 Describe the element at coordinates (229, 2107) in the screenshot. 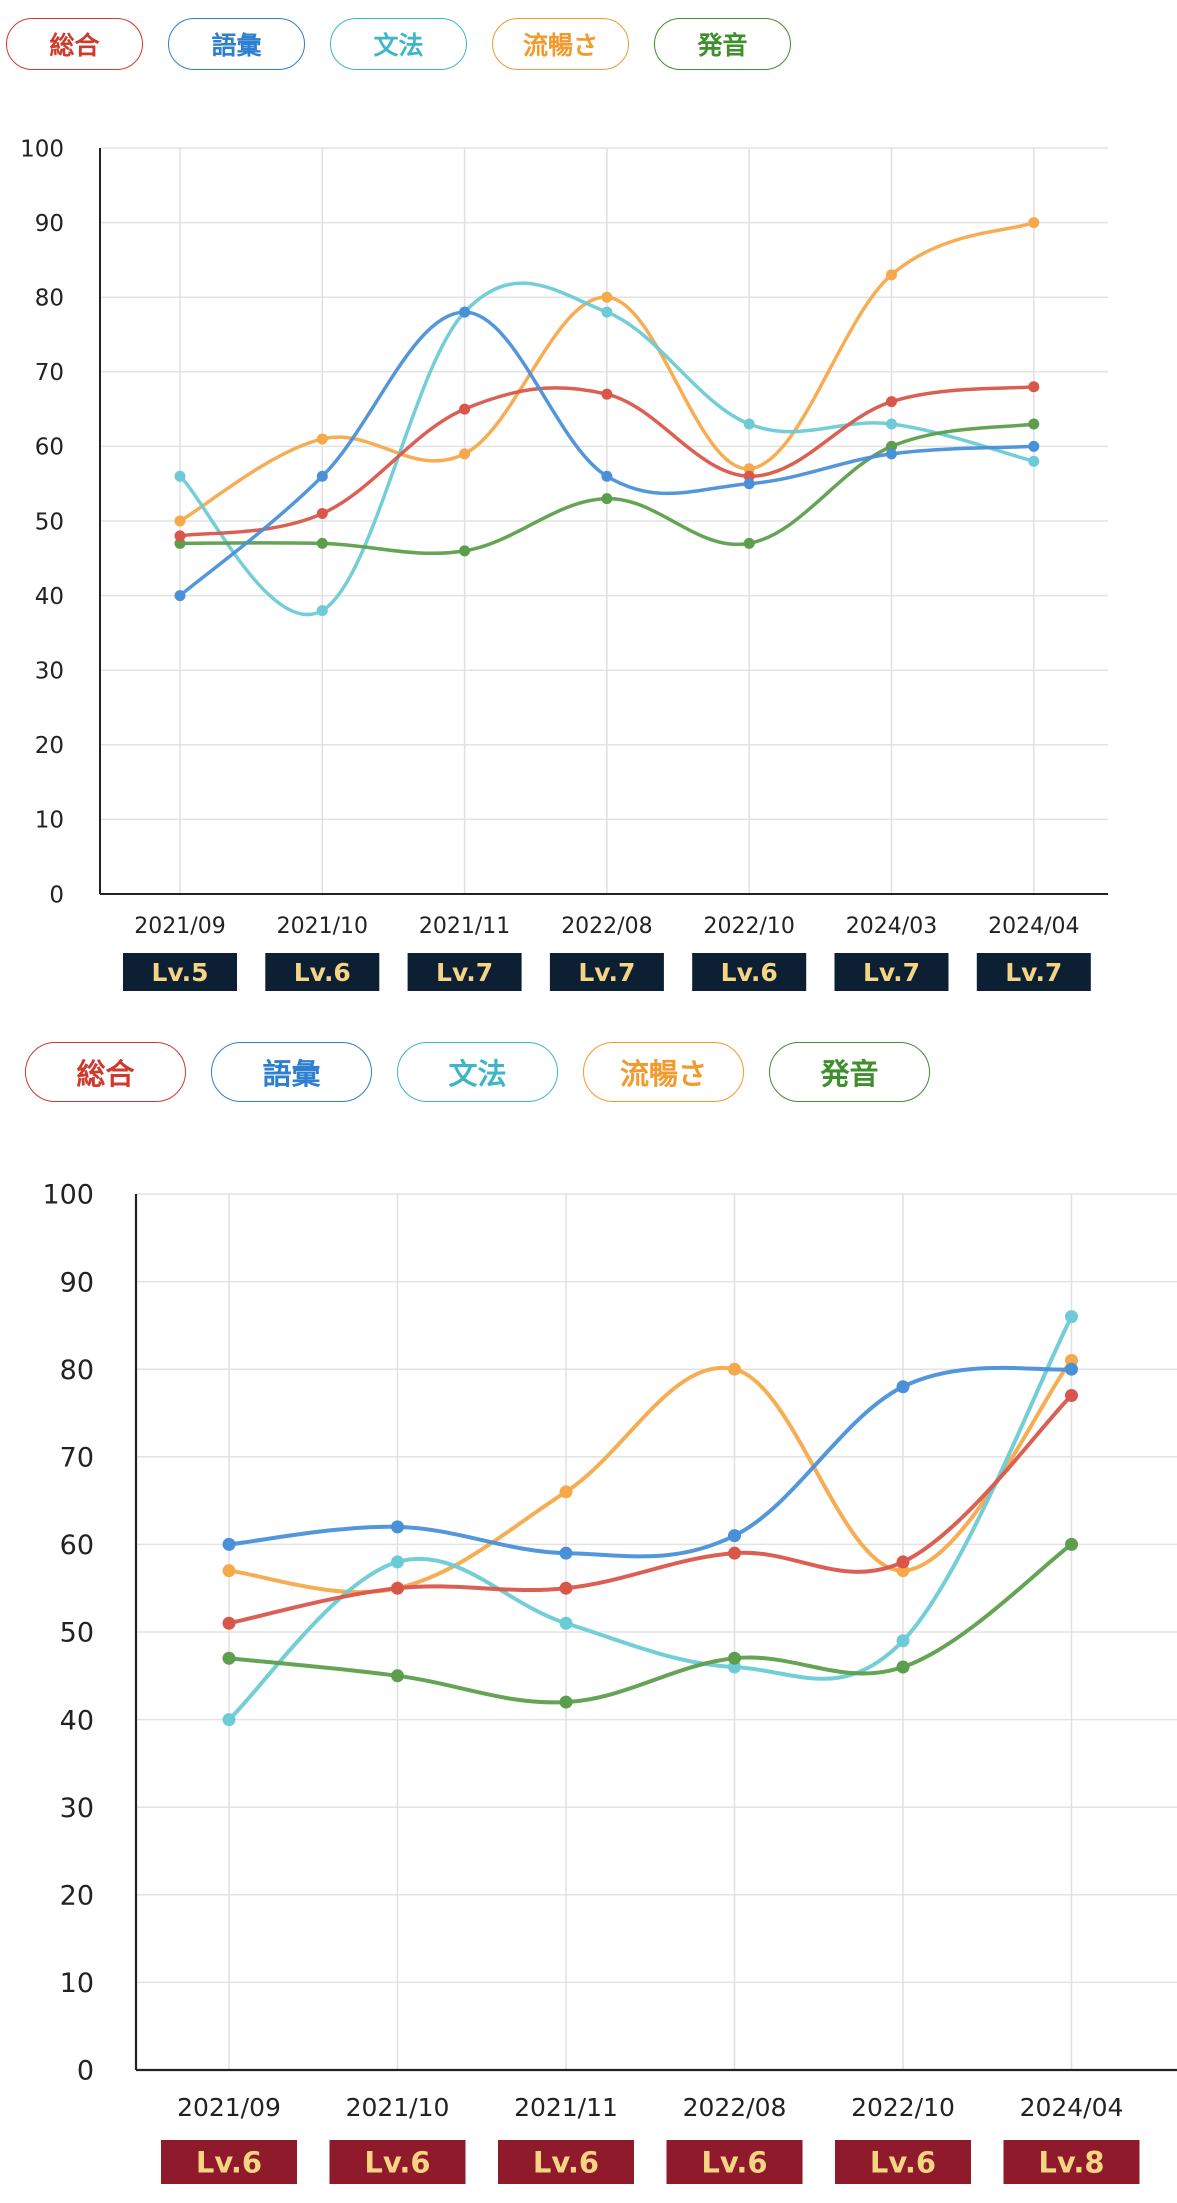

I see `x-tick-label: 2021/09` at that location.